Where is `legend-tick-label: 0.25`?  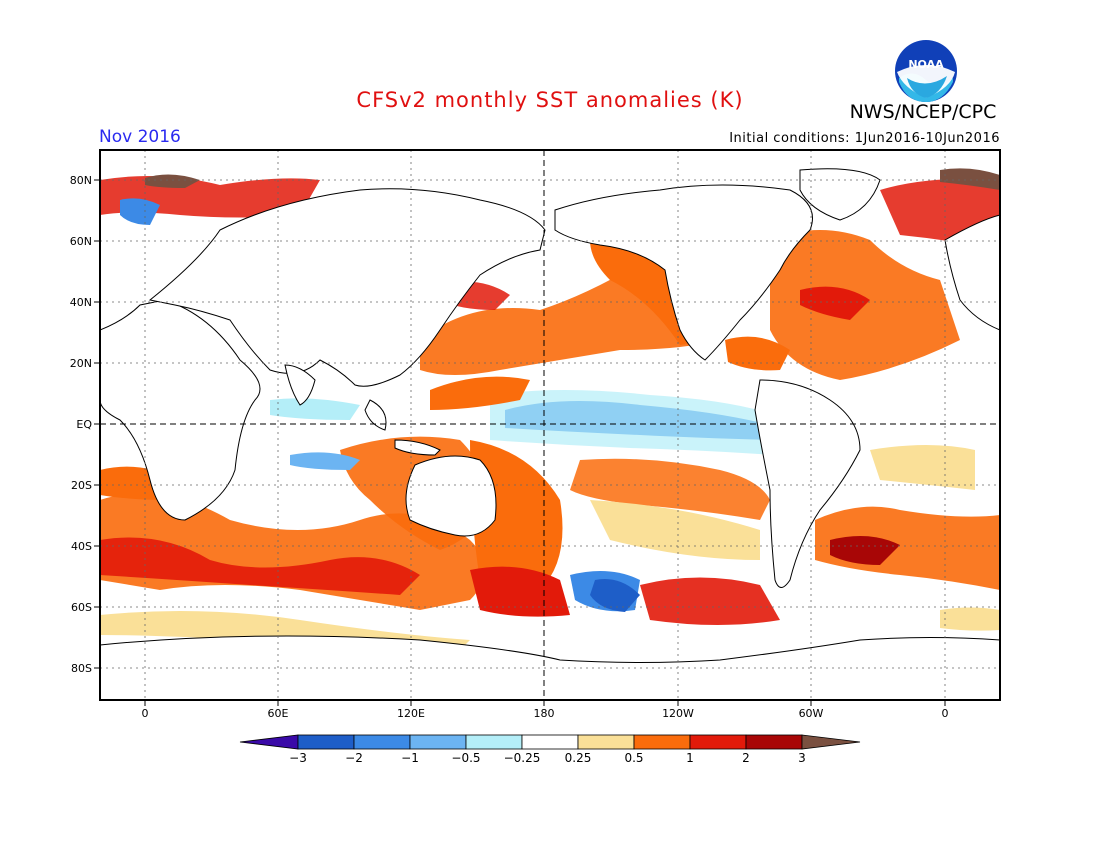
legend-tick-label: 0.25 is located at coordinates (578, 758).